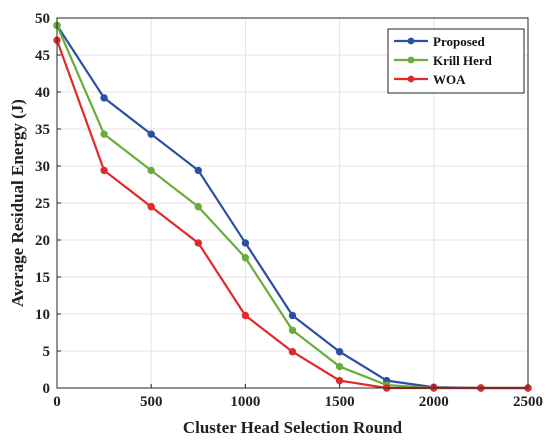  Describe the element at coordinates (17, 203) in the screenshot. I see `y-axis-title: Average Residual Energy (J)` at that location.